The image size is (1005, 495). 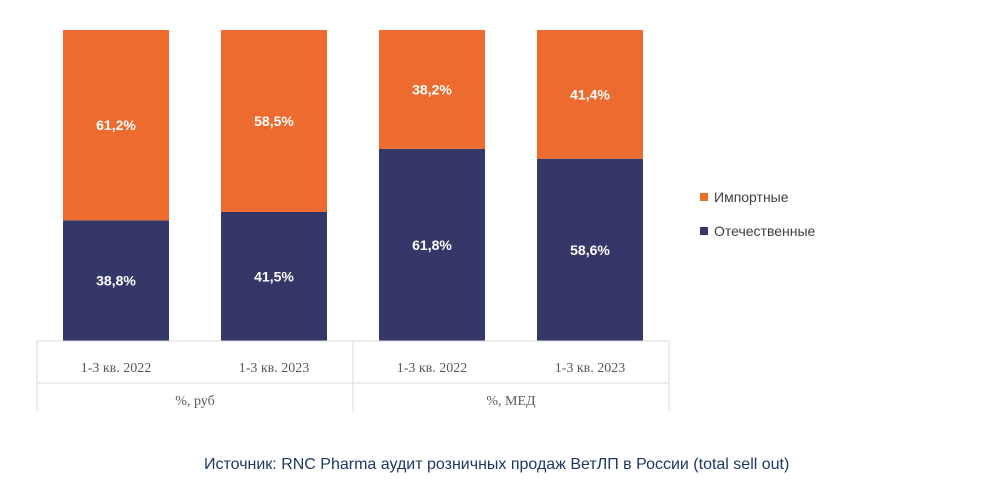 I want to click on data-label-imported-2: 58,5%, so click(x=274, y=121).